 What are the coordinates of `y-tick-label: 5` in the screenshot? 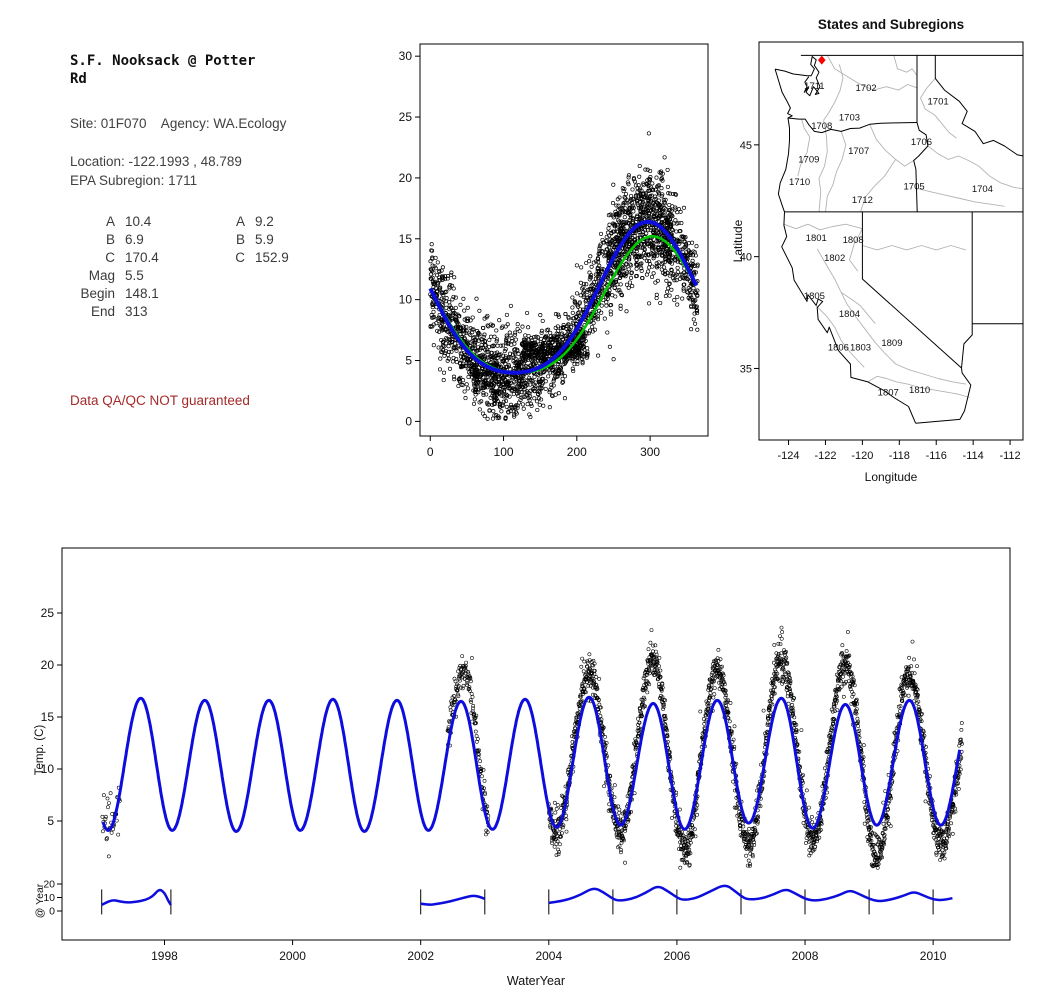 It's located at (408, 361).